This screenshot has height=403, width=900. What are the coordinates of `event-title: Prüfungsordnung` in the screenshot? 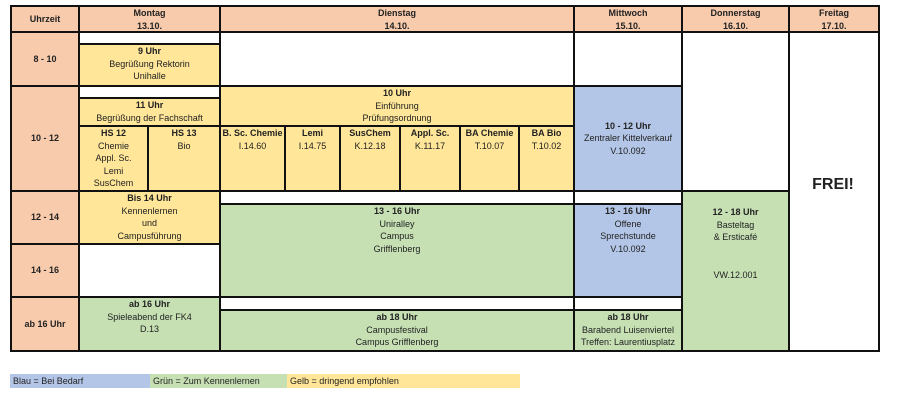 It's located at (397, 118).